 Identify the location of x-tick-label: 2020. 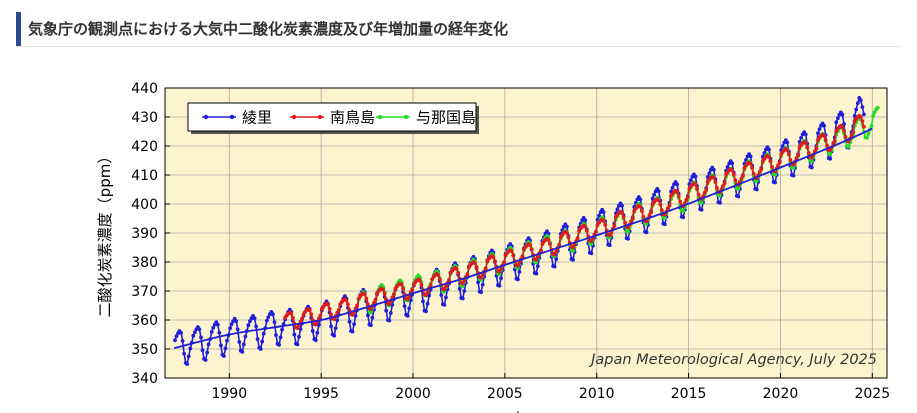
(781, 394).